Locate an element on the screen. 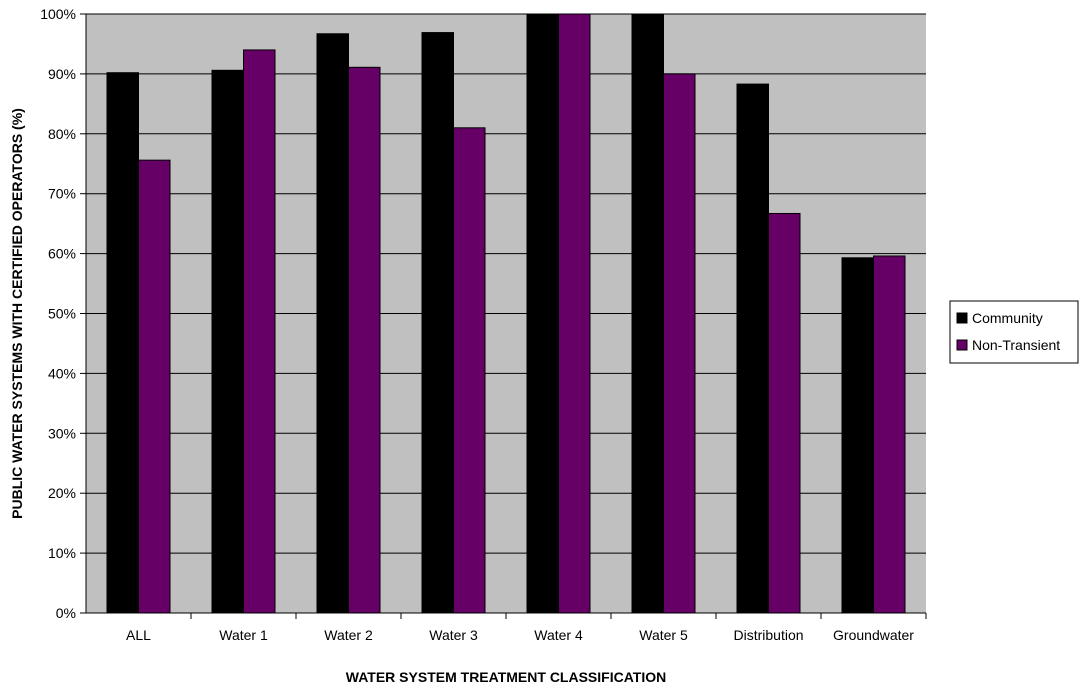 This screenshot has height=695, width=1092. y-tick-labels: 0% 10% 20% 30% 40% 50% 60% 70% 80% 90% 100% is located at coordinates (58, 313).